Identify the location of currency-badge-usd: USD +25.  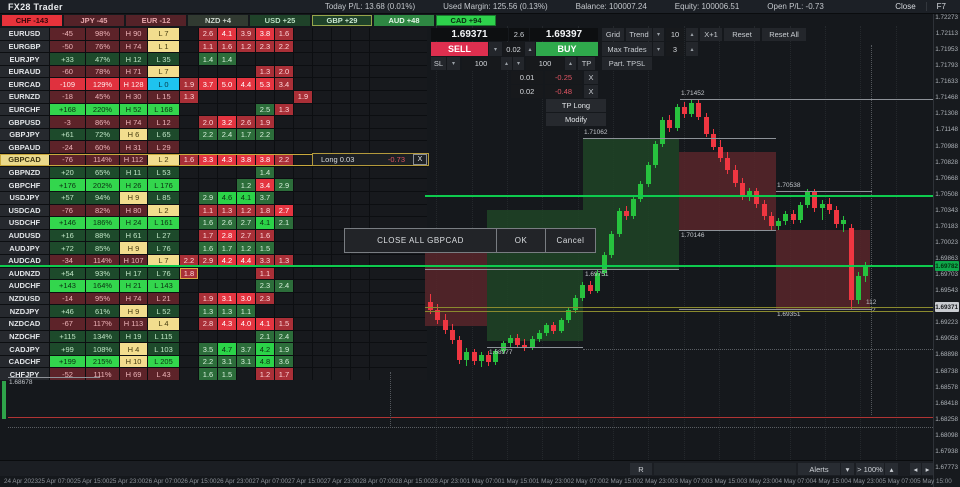
(280, 20).